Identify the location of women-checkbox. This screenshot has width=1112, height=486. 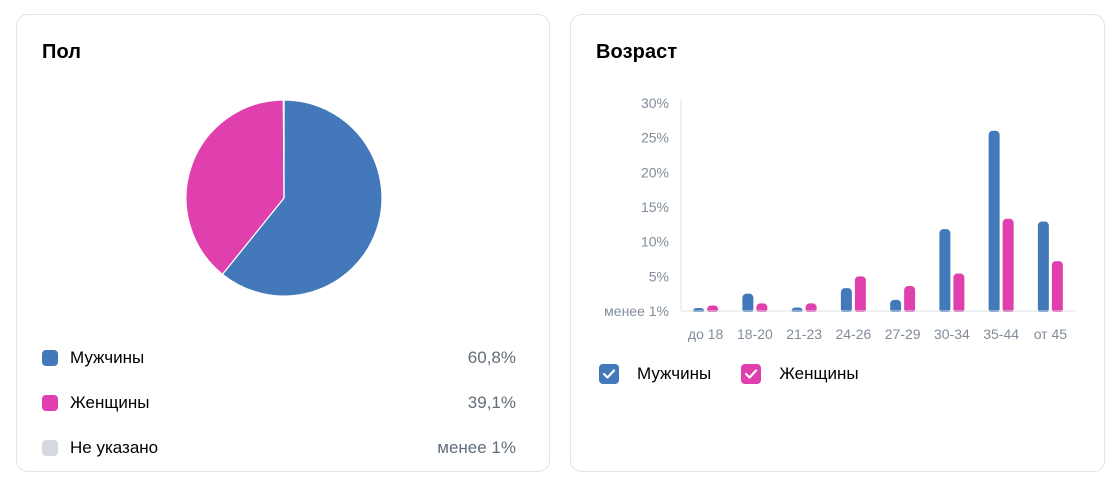
(751, 374).